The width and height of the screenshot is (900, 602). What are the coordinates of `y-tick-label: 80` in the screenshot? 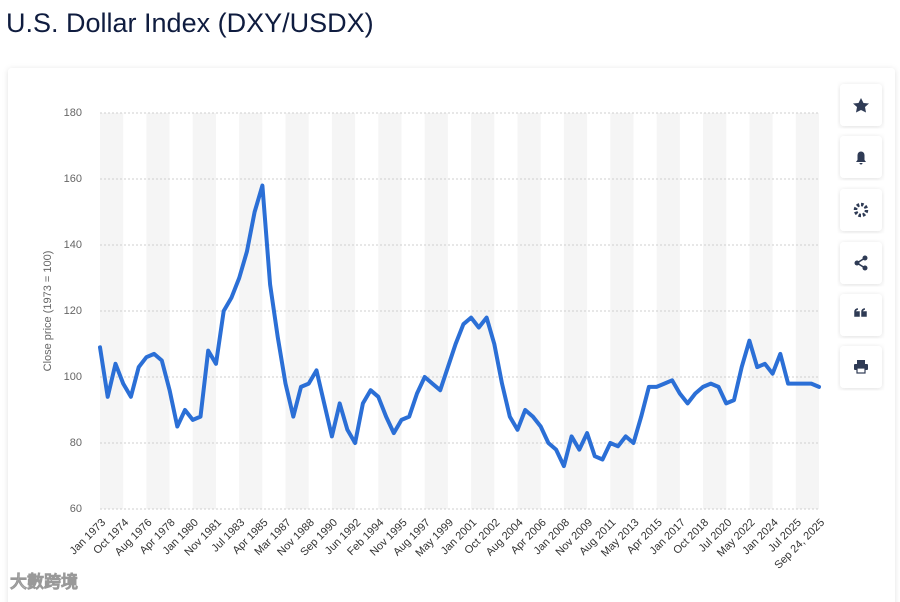 It's located at (76, 443).